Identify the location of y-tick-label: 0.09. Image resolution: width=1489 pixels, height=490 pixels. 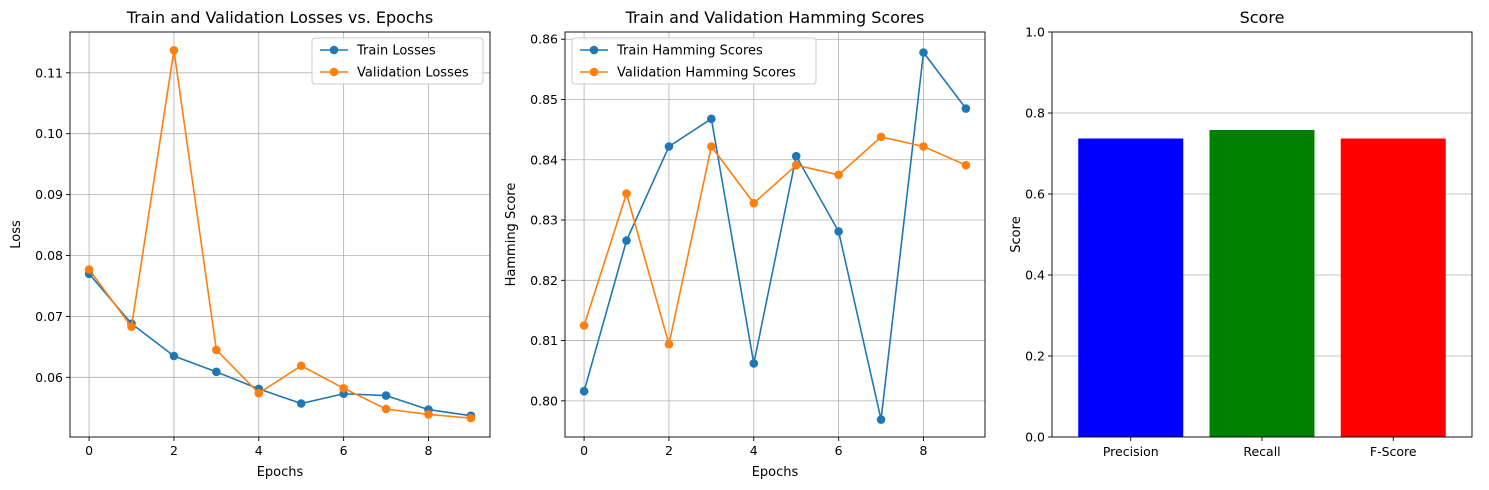
(49, 194).